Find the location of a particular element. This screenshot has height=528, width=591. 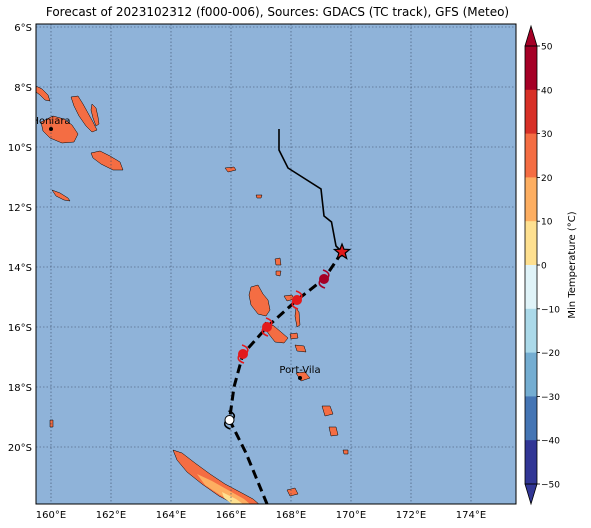

lon-tick-label: 170°E is located at coordinates (351, 515).